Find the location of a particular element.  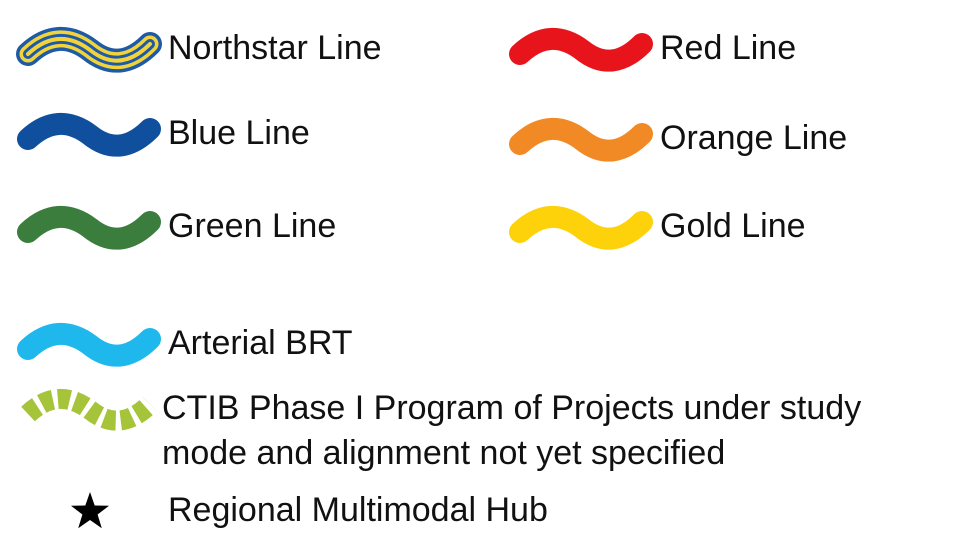

legend-label: Gold Line is located at coordinates (733, 226).